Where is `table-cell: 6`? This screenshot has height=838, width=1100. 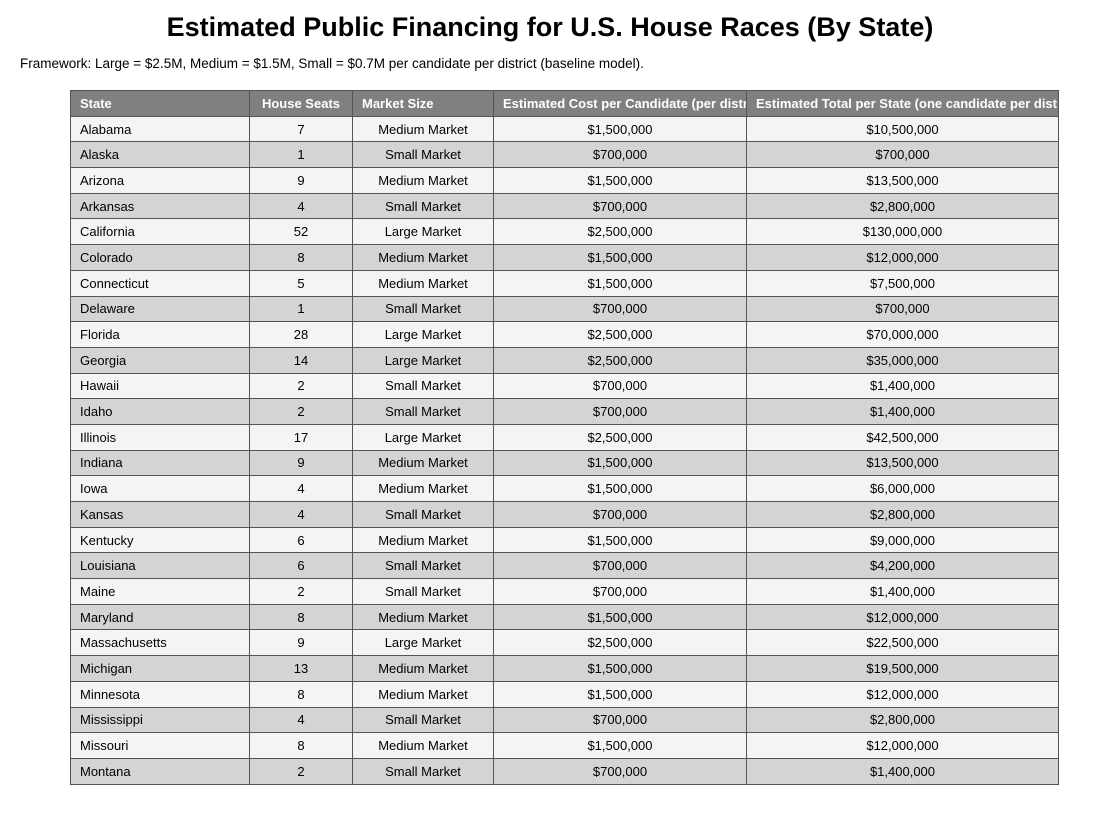
table-cell: 6 is located at coordinates (301, 540).